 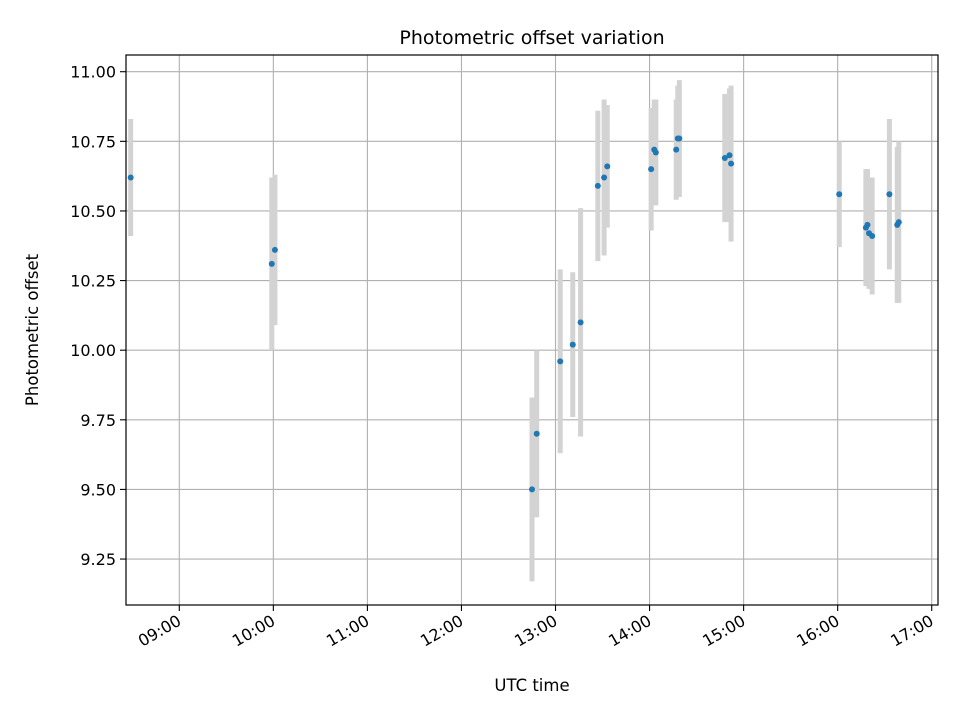 What do you see at coordinates (531, 685) in the screenshot?
I see `x-axis-label: UTC time` at bounding box center [531, 685].